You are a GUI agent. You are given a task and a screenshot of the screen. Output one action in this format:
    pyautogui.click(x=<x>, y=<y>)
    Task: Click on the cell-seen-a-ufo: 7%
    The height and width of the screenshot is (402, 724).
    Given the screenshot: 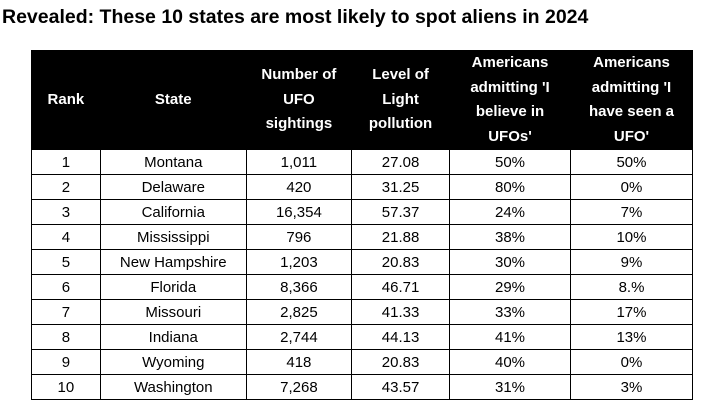 What is the action you would take?
    pyautogui.click(x=631, y=212)
    